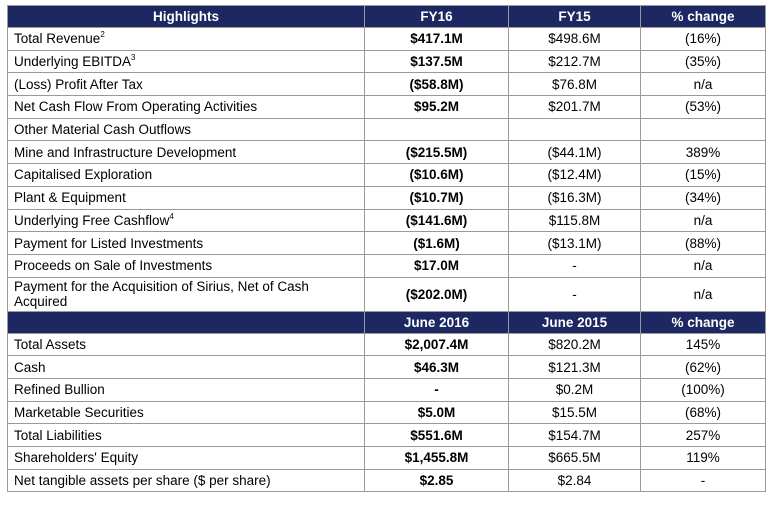 This screenshot has height=505, width=774. What do you see at coordinates (186, 243) in the screenshot?
I see `row-label: Payment for Listed Investments` at bounding box center [186, 243].